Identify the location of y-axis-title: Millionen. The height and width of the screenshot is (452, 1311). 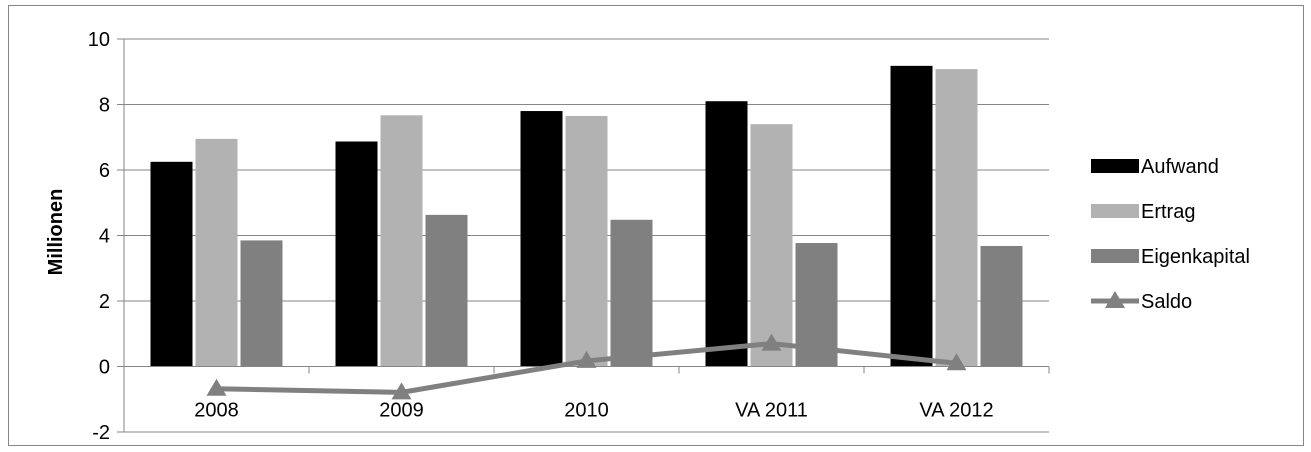
(56, 232).